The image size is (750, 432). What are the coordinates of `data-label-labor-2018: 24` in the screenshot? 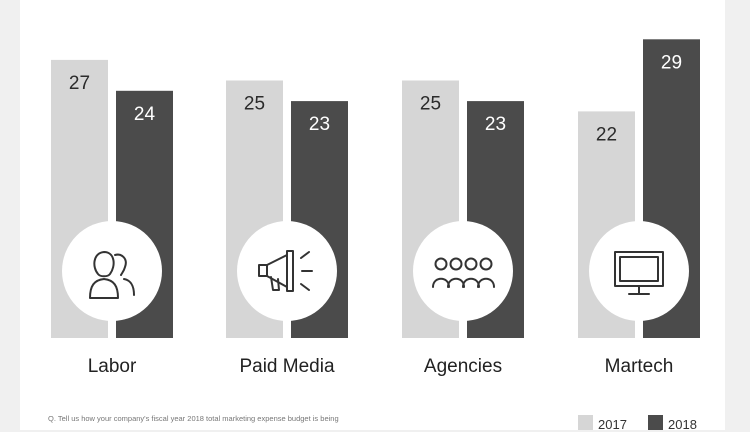 It's located at (145, 114).